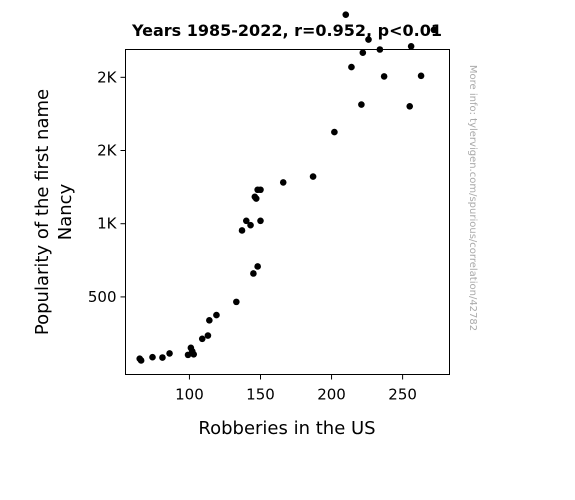 This screenshot has height=500, width=575. I want to click on x-tick-label: 100, so click(189, 395).